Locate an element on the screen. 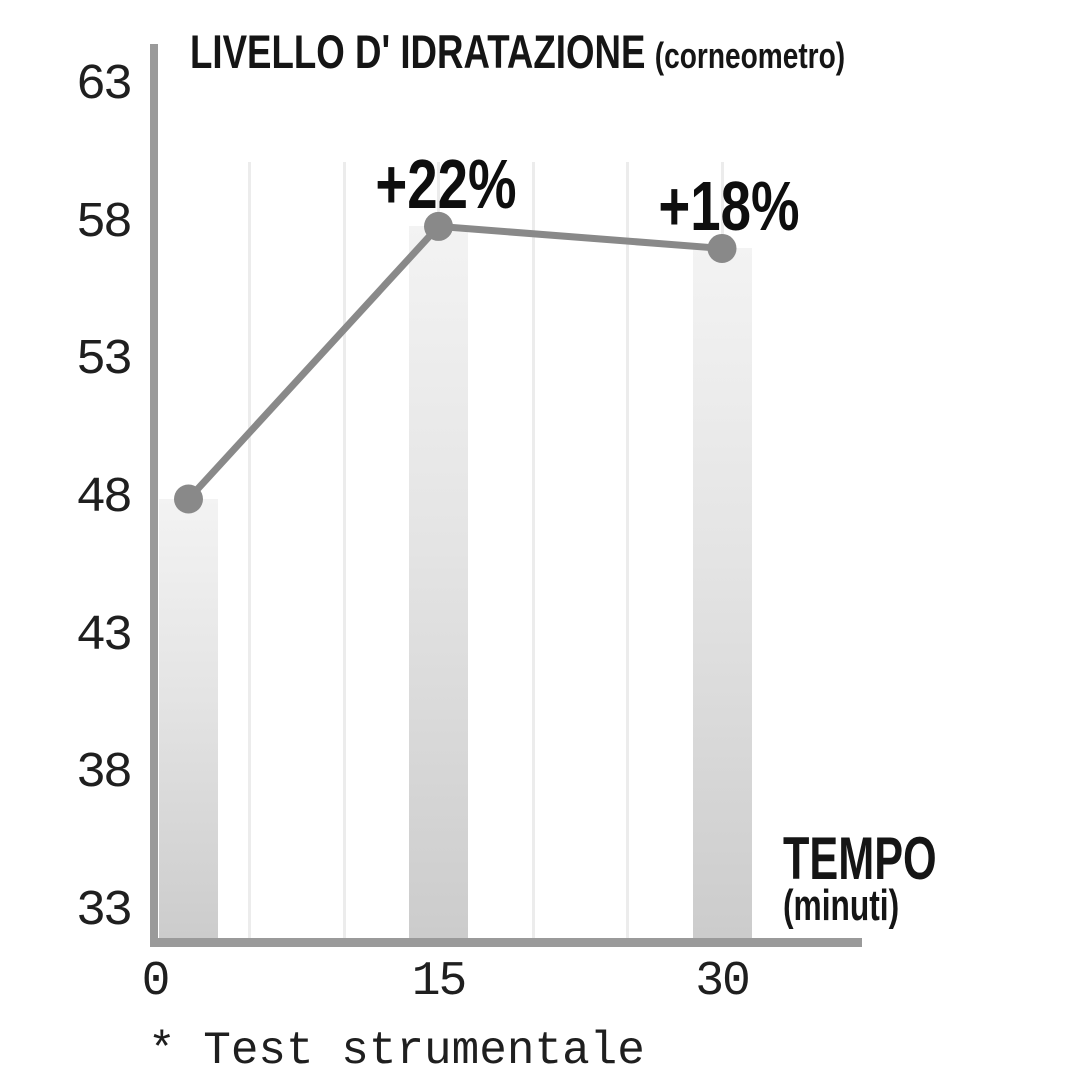 The image size is (1080, 1080). y-axis-line is located at coordinates (154, 495).